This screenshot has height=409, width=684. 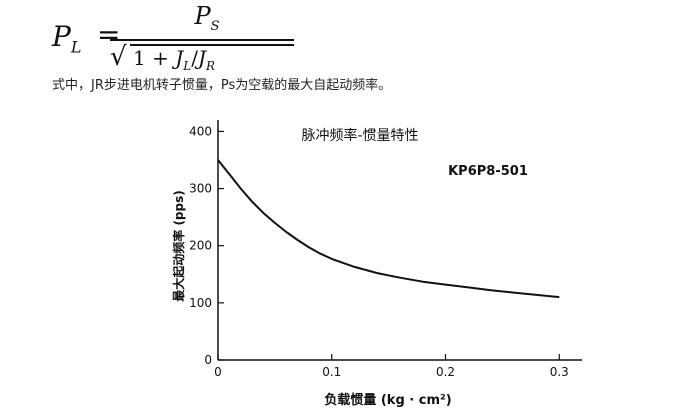 I want to click on formula-numerator: PS, so click(x=207, y=18).